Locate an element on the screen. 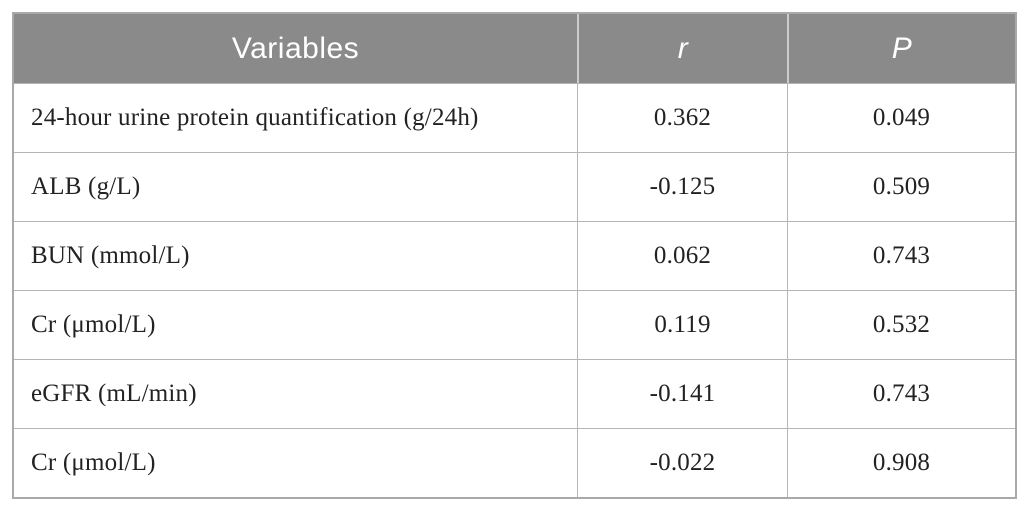 This screenshot has height=511, width=1025. table-row: BUN (mmol/L) 0.062 0.743 is located at coordinates (514, 255).